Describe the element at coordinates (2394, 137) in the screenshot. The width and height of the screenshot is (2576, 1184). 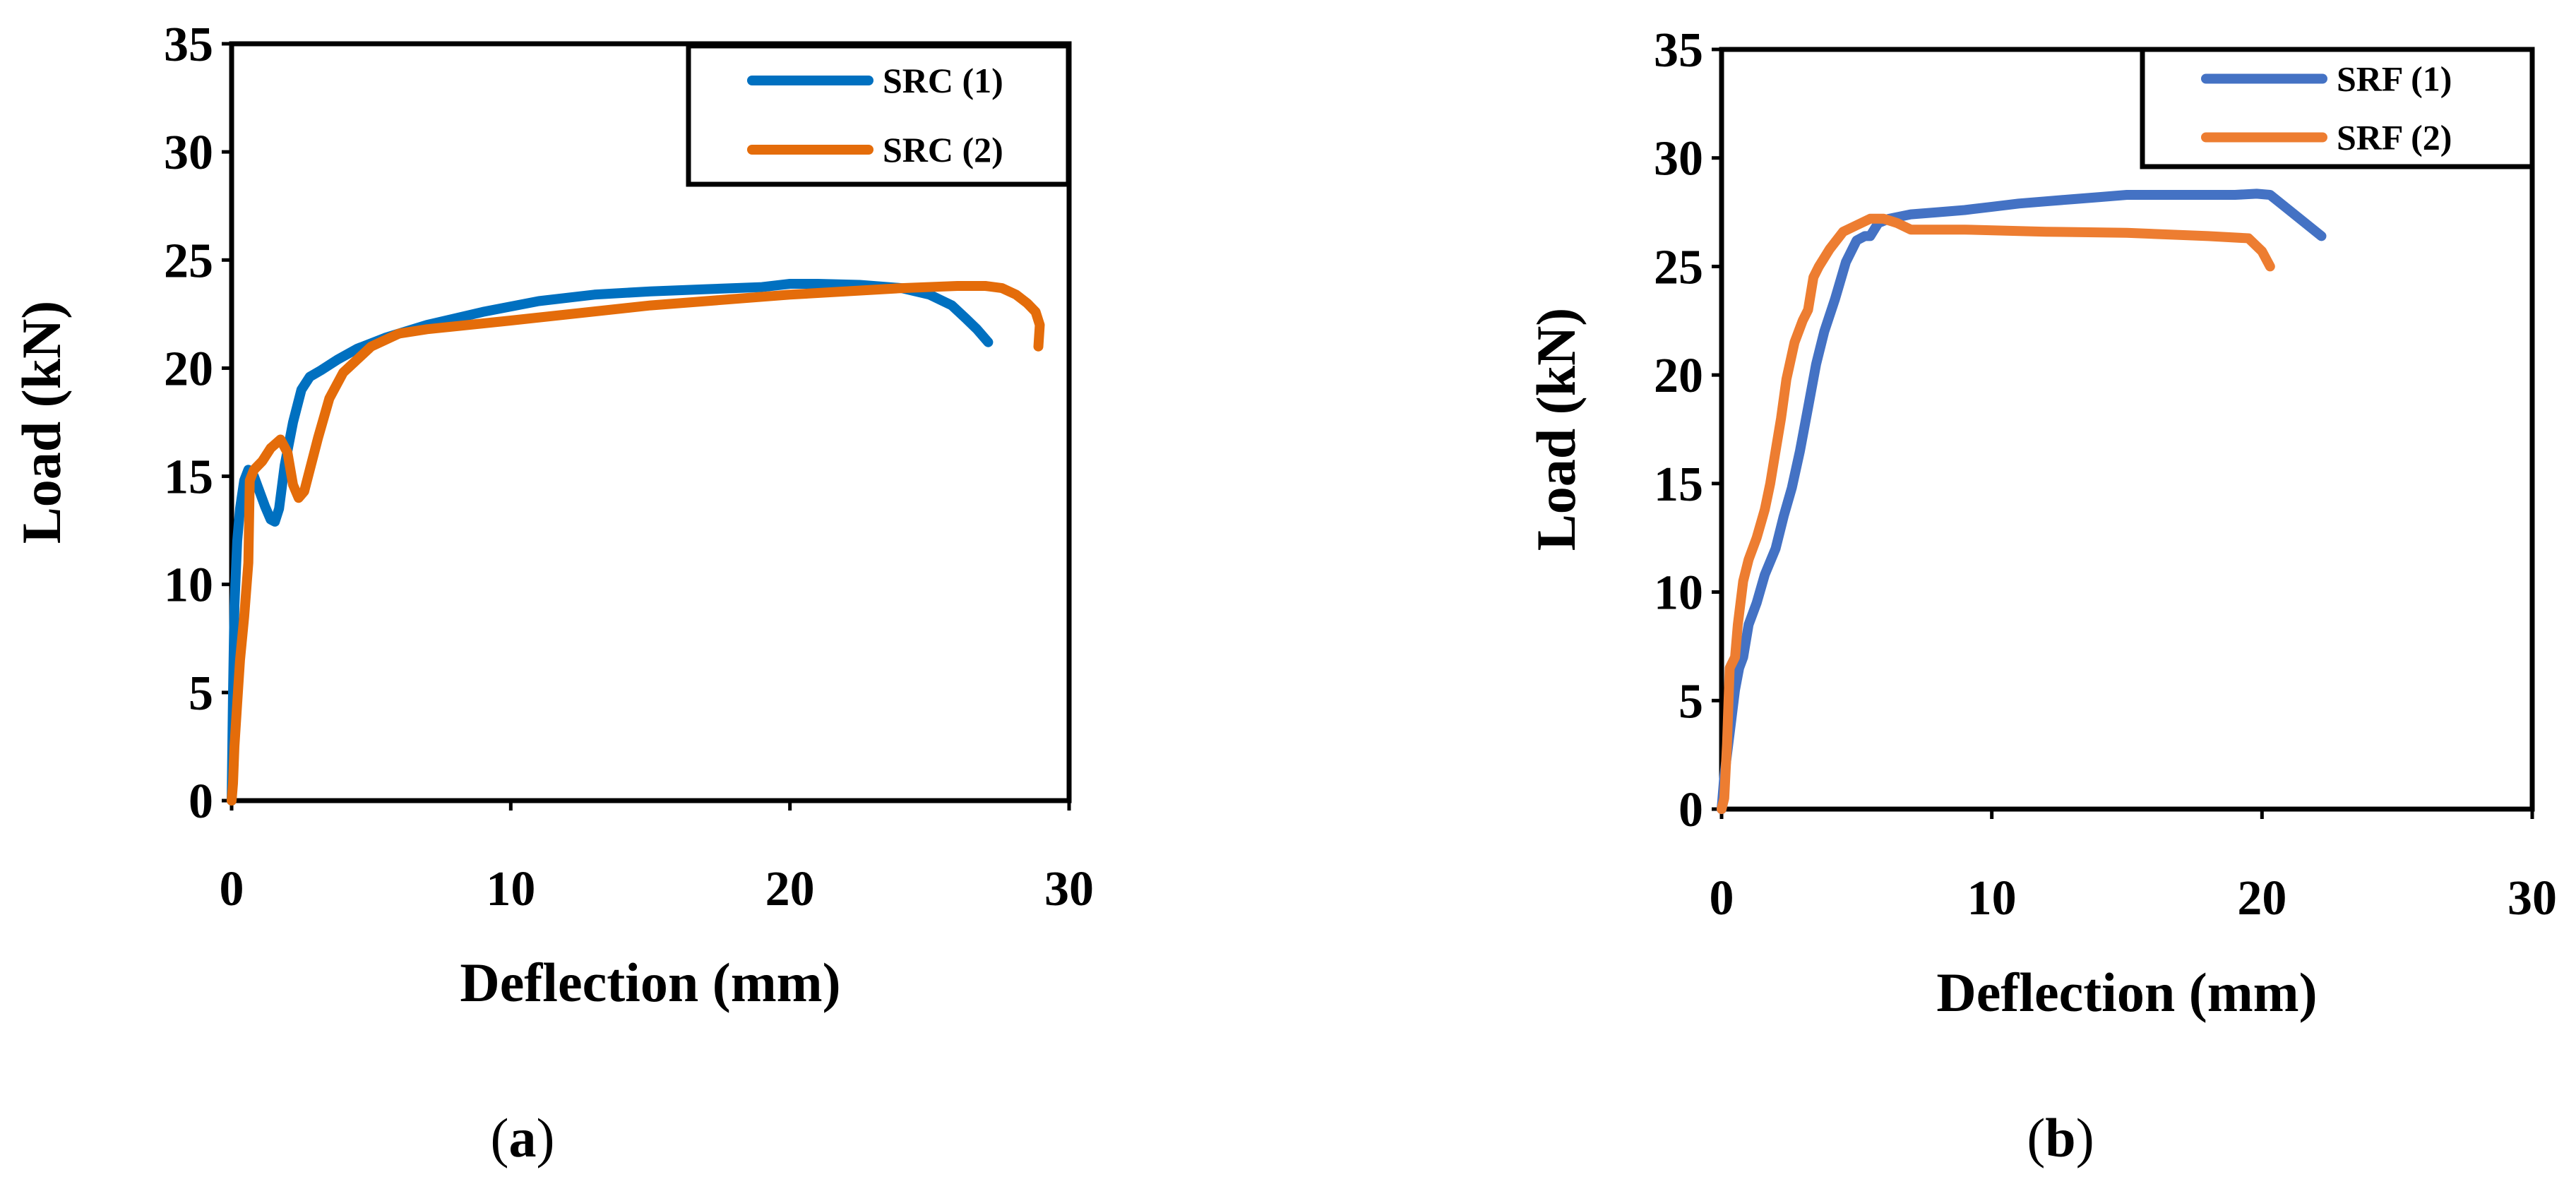
I see `legend-label: SRF (2)` at that location.